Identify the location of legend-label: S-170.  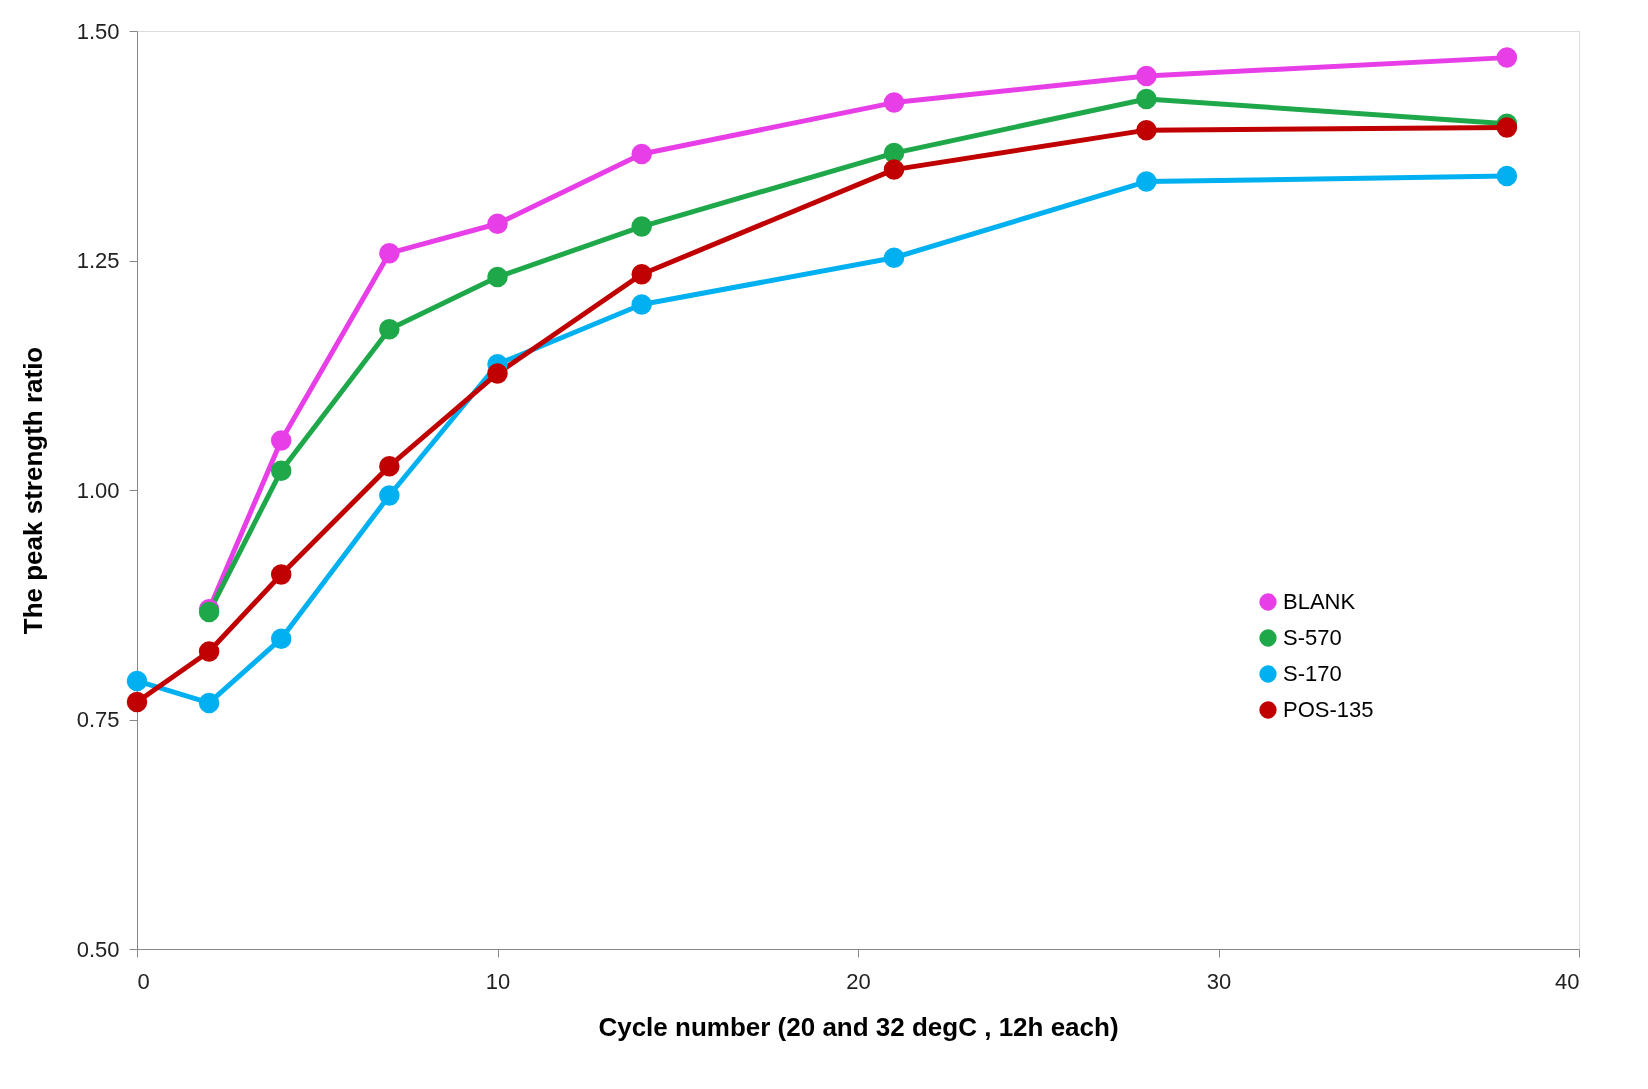
(1312, 673).